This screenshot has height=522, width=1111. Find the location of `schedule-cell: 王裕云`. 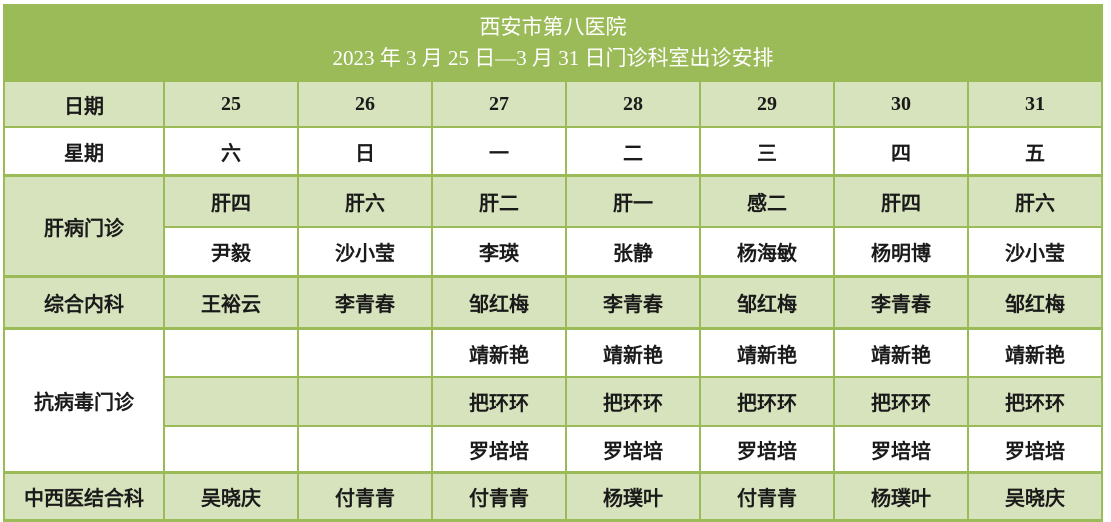

schedule-cell: 王裕云 is located at coordinates (231, 302).